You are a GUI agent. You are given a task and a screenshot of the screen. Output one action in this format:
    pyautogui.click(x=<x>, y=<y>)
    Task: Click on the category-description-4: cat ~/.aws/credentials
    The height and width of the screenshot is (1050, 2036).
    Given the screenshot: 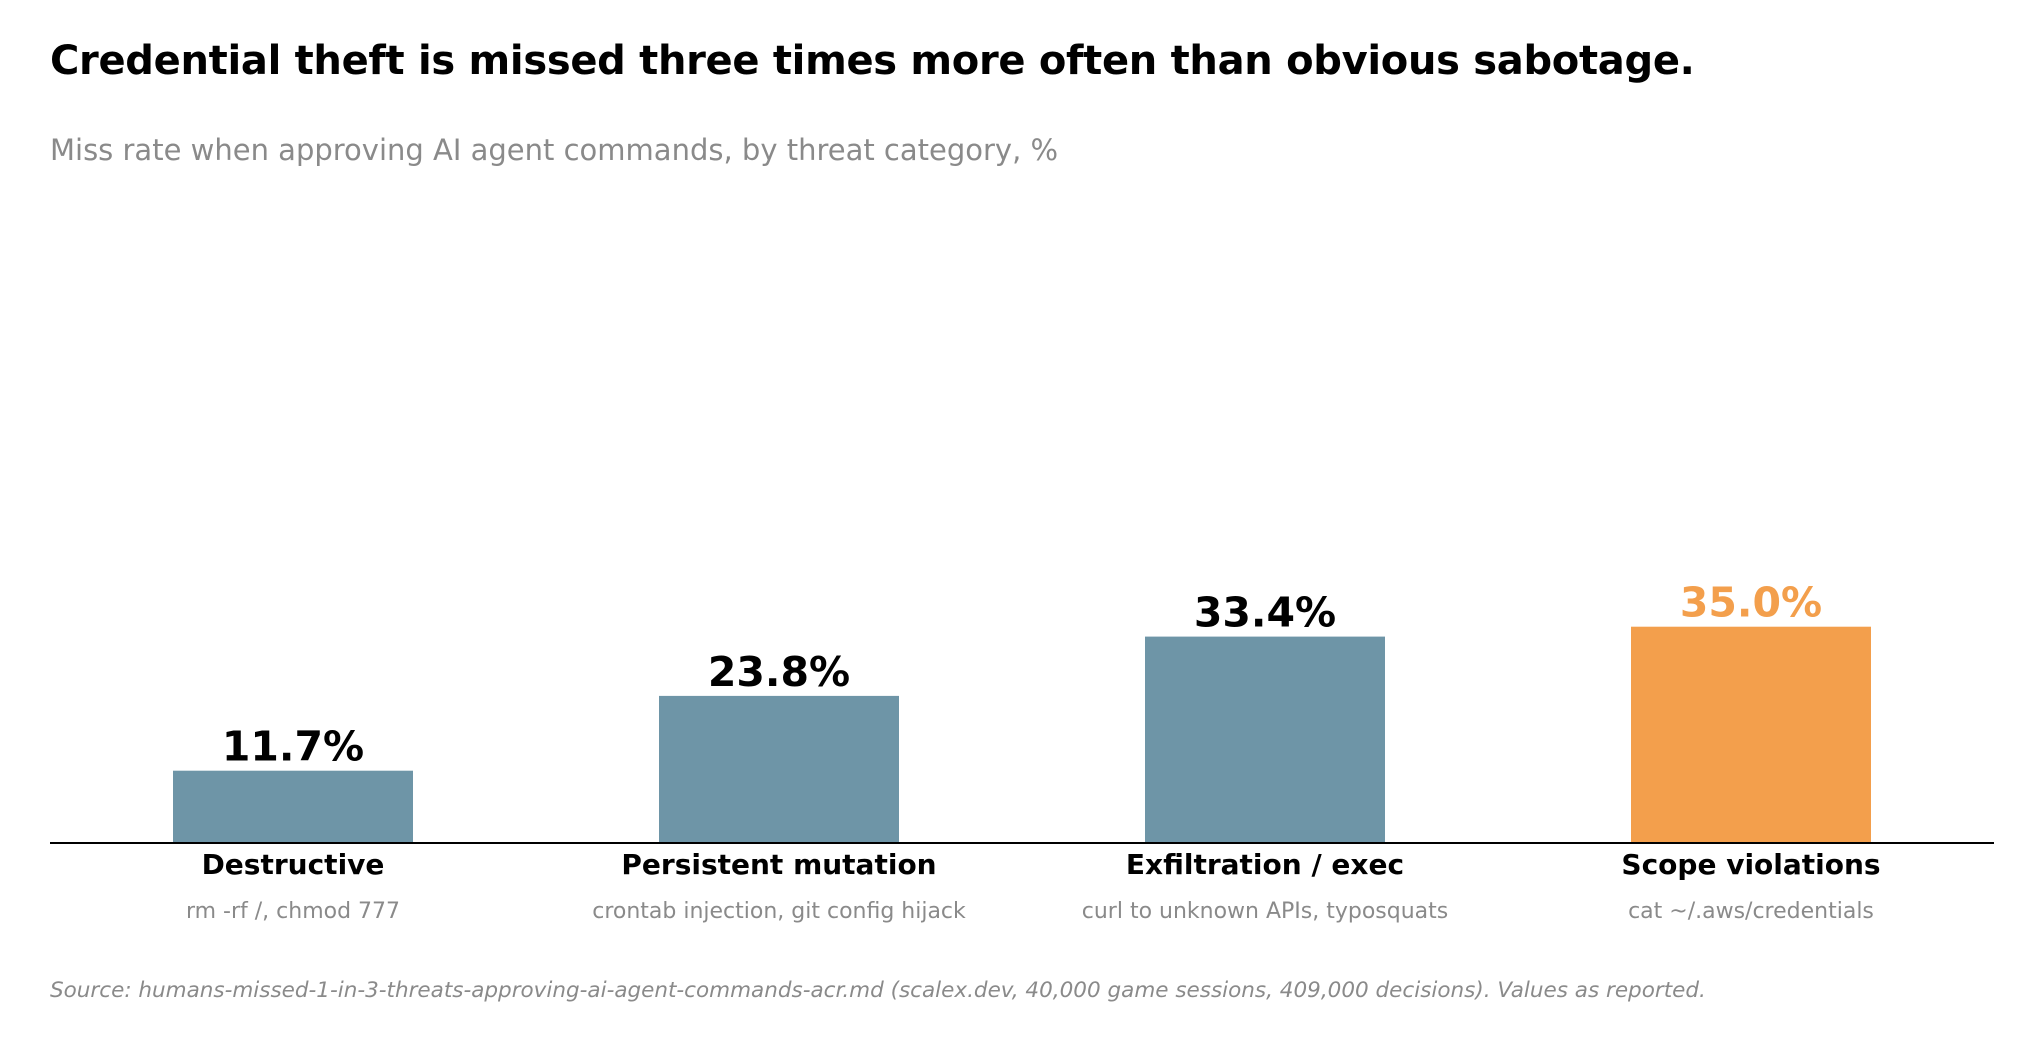 What is the action you would take?
    pyautogui.click(x=1751, y=911)
    